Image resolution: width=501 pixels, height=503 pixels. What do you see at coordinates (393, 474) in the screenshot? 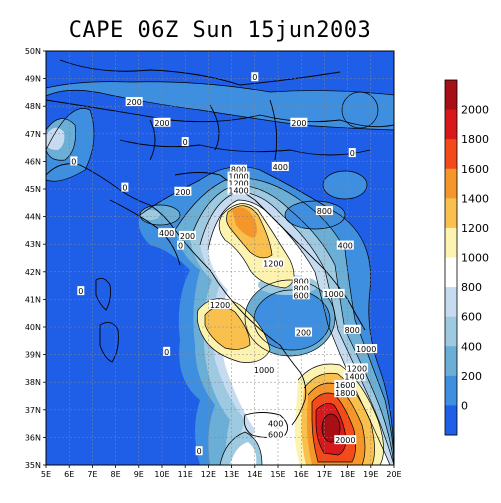
I see `lon-tick-label: 20E` at bounding box center [393, 474].